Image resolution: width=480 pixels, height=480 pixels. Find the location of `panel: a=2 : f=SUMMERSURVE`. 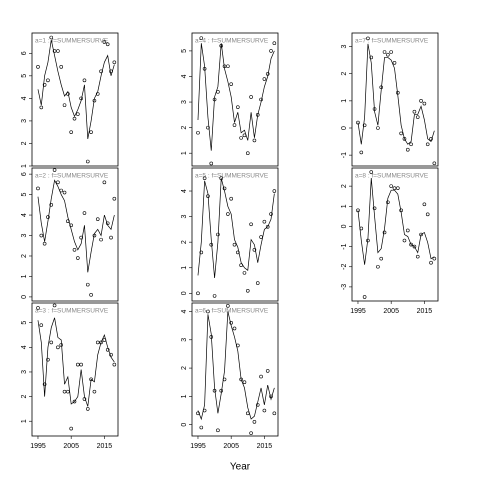

panel: a=2 : f=SUMMERSURVE is located at coordinates (76, 232).